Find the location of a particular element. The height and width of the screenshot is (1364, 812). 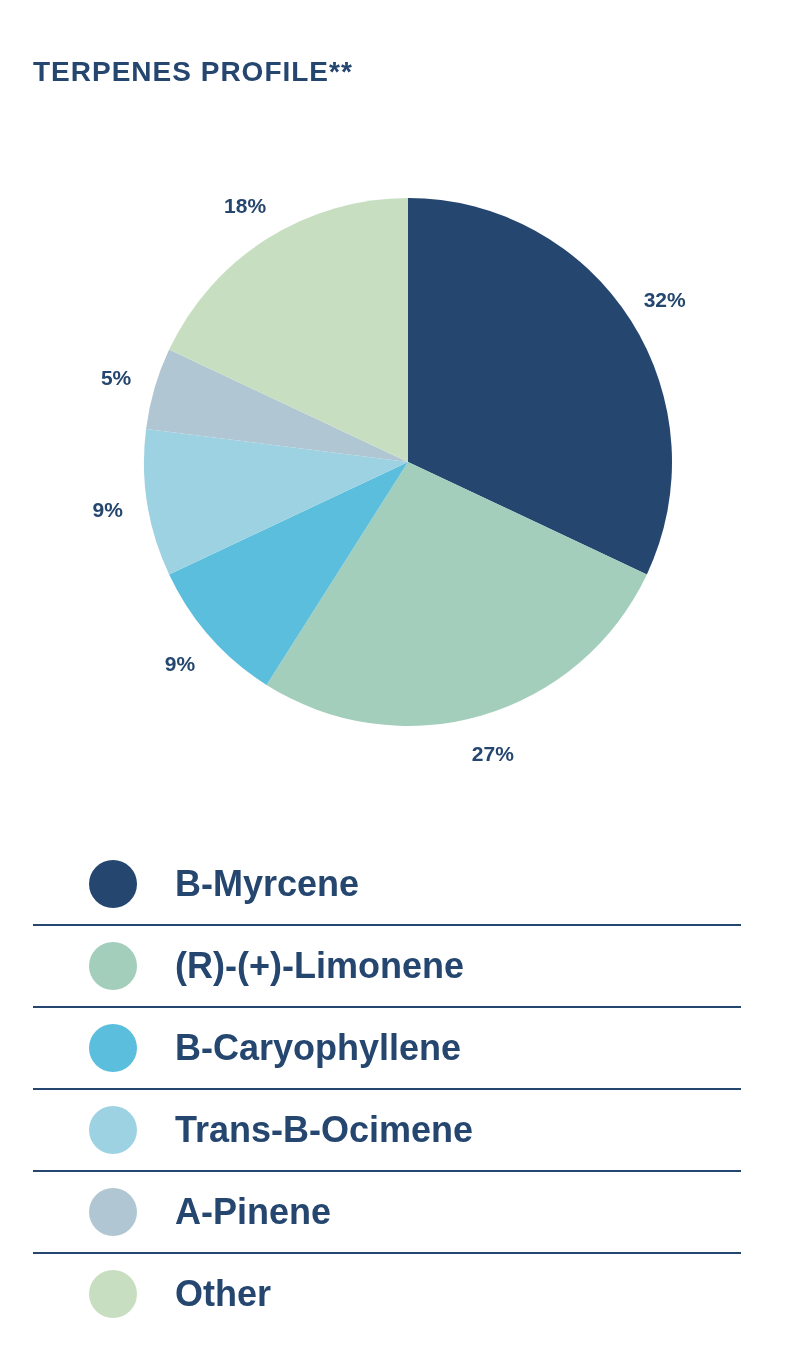

chart-title: TERPENES PROFILE** is located at coordinates (193, 72).